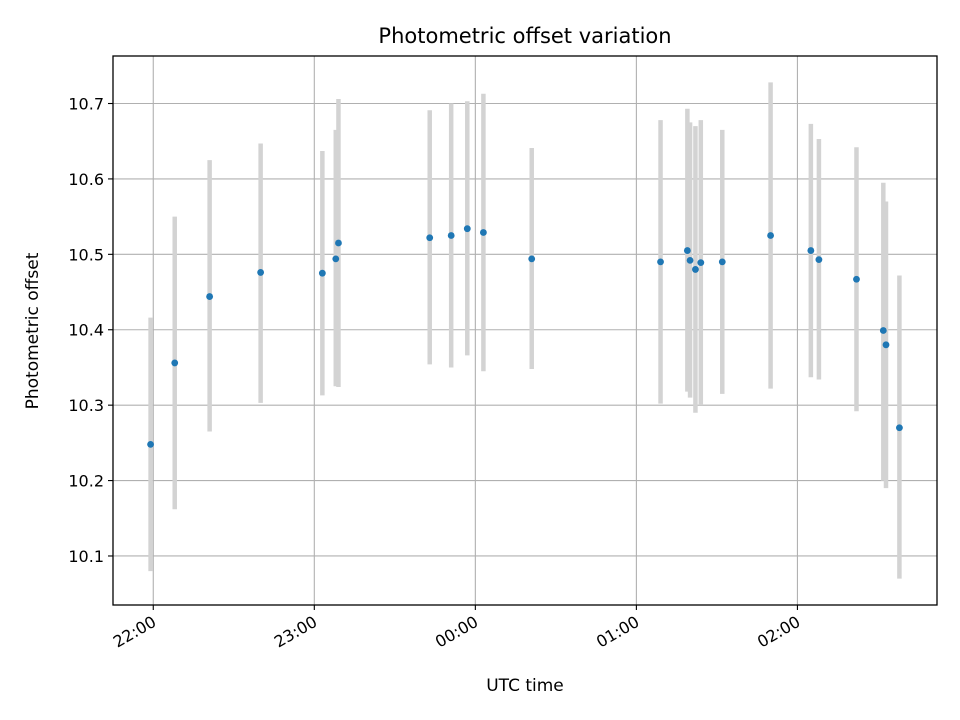 This screenshot has height=720, width=960. I want to click on chart-title: Photometric offset variation, so click(524, 36).